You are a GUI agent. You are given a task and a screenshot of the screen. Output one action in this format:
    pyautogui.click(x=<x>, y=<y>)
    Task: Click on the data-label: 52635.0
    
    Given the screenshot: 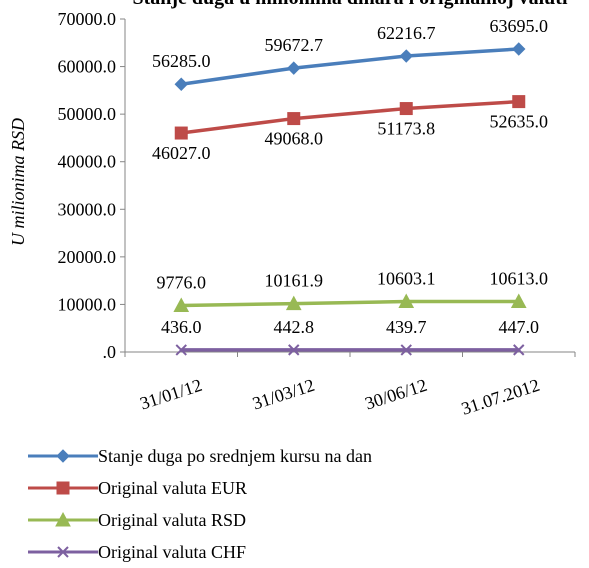 What is the action you would take?
    pyautogui.click(x=519, y=122)
    